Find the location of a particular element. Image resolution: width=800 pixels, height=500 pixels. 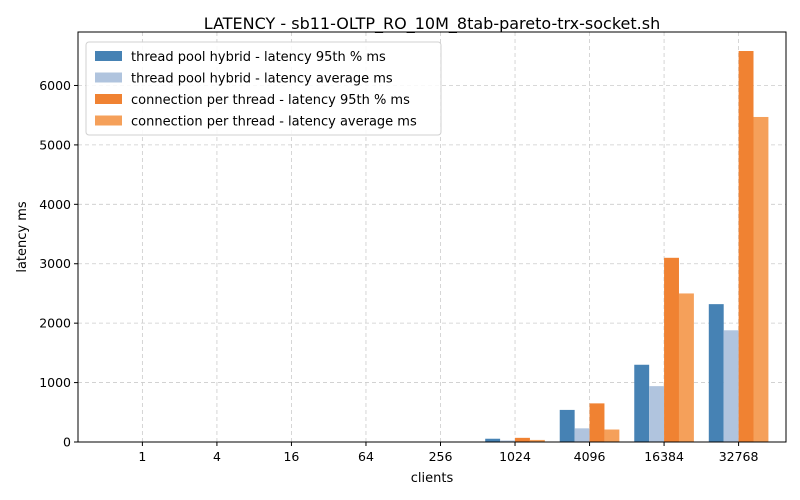

y-tick-label: 6000 is located at coordinates (55, 85).